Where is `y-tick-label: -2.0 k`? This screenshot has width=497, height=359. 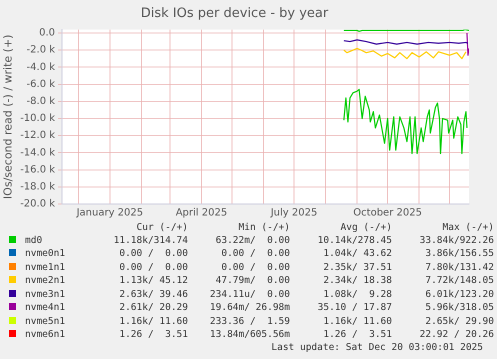
y-tick-label: -2.0 k is located at coordinates (41, 50).